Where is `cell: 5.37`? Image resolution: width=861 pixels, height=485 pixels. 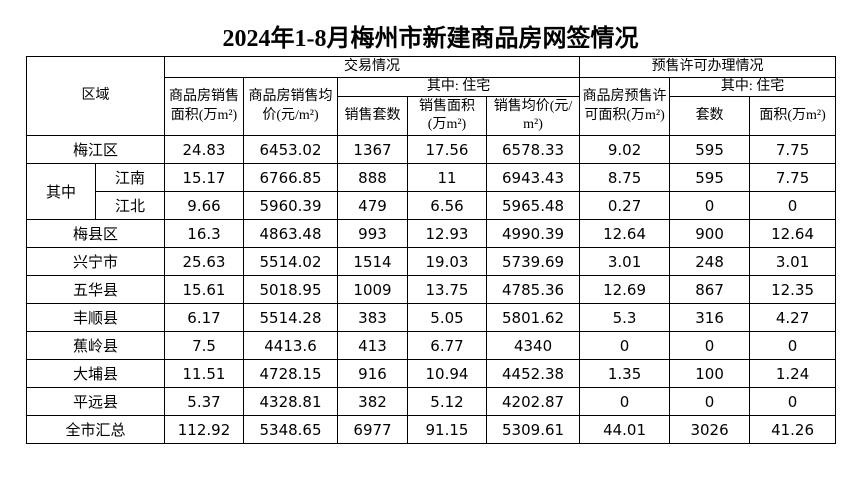 cell: 5.37 is located at coordinates (204, 402).